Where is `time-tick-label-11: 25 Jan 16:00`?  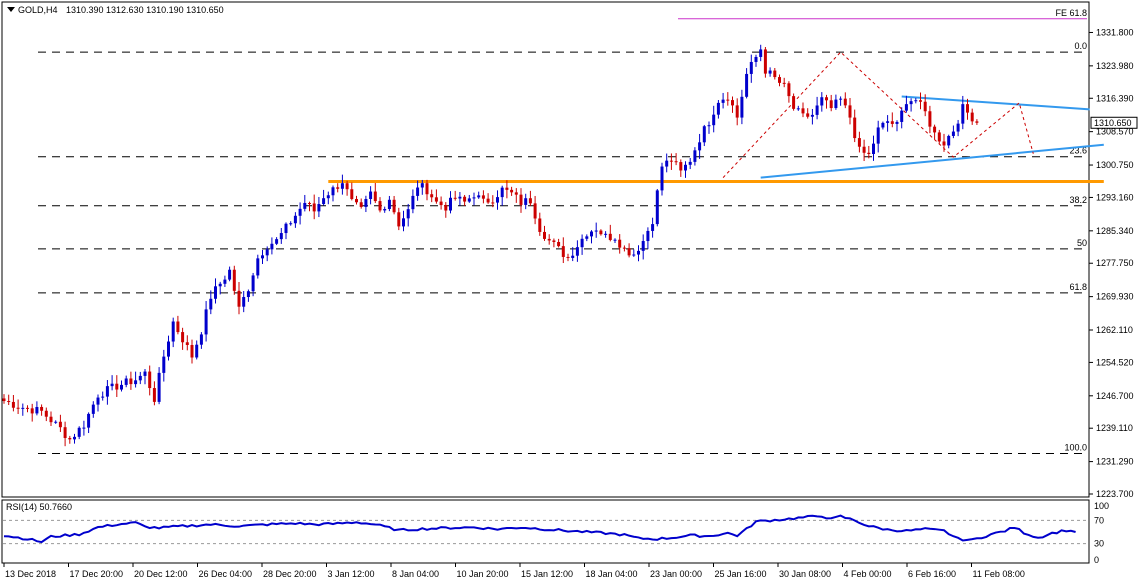 time-tick-label-11: 25 Jan 16:00 is located at coordinates (741, 574).